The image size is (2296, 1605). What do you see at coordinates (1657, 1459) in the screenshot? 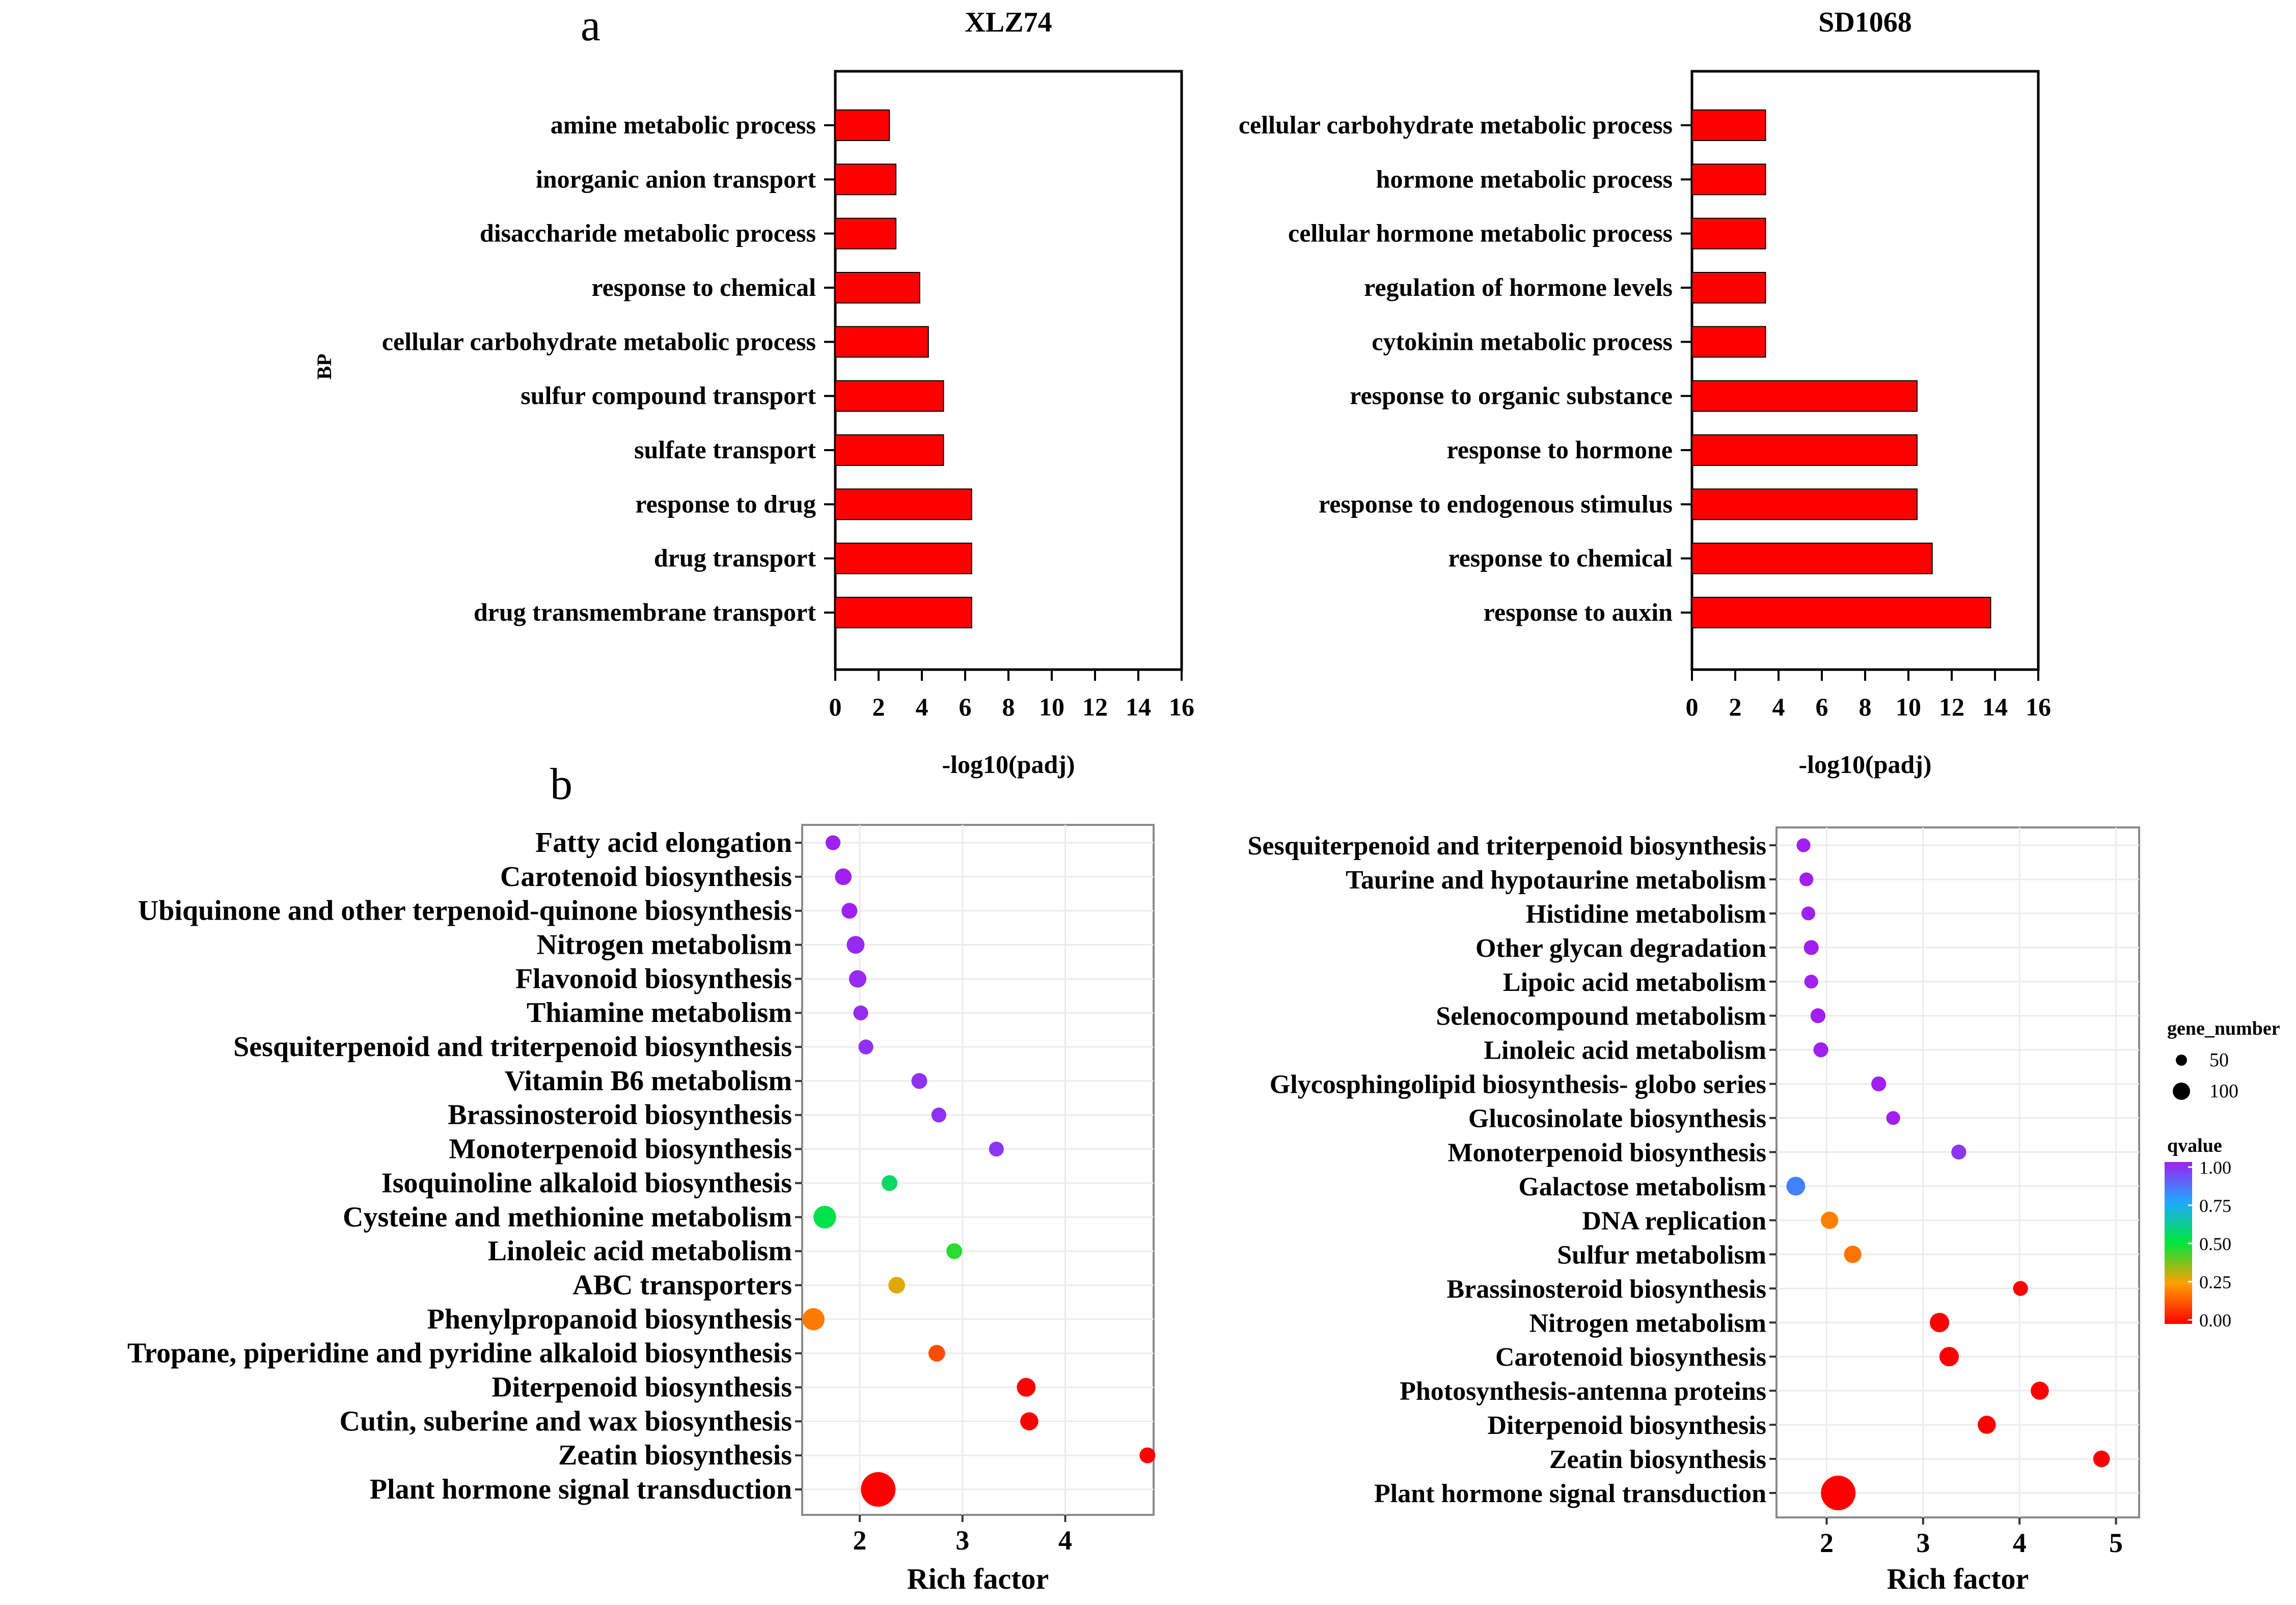
I see `pathway-label-3-18: Zeatin biosynthesis` at bounding box center [1657, 1459].